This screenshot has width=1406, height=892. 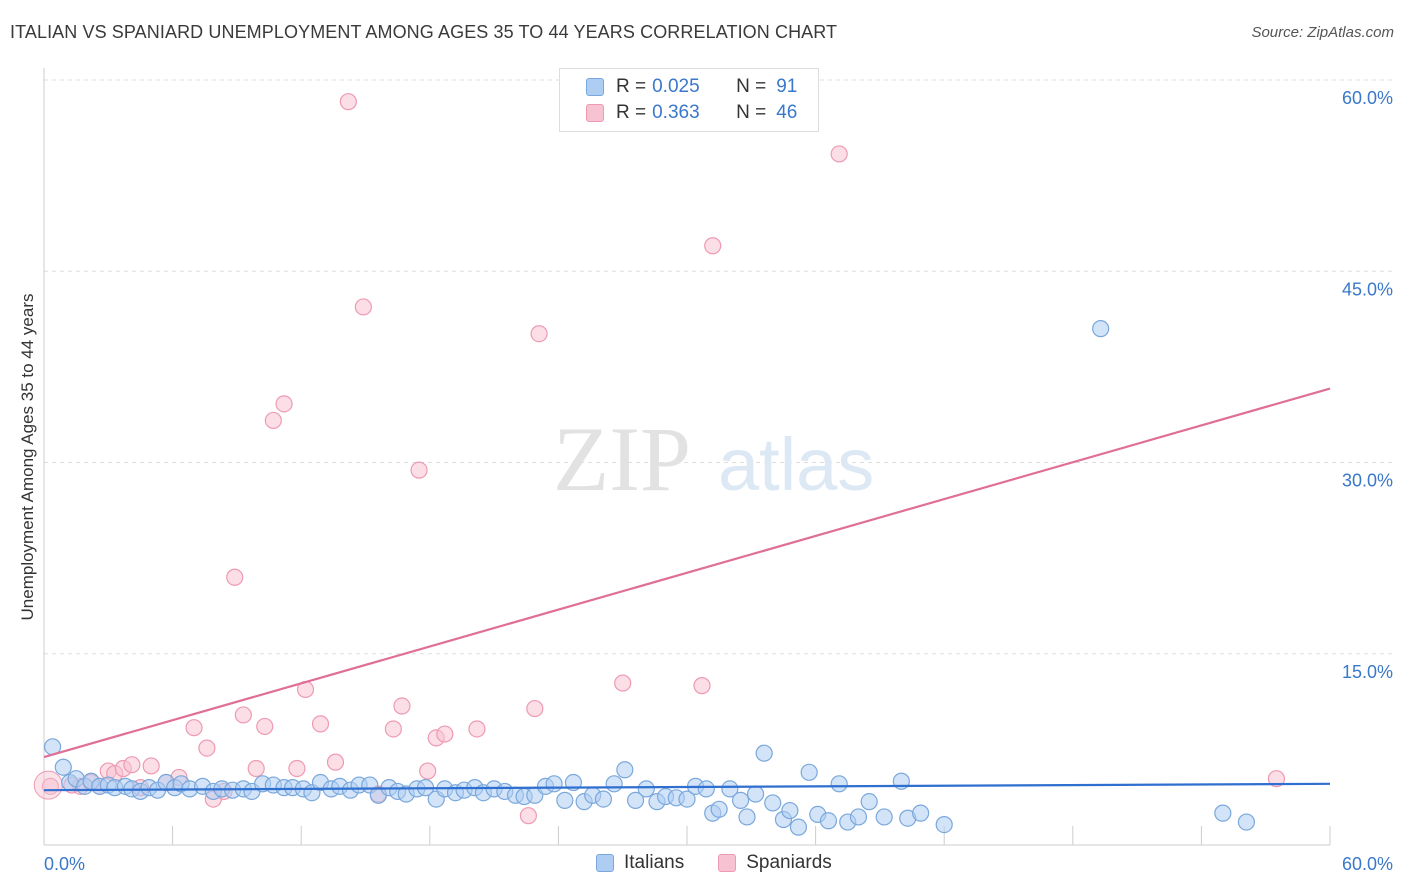 I want to click on spaniards-n-value: 46, so click(x=787, y=112).